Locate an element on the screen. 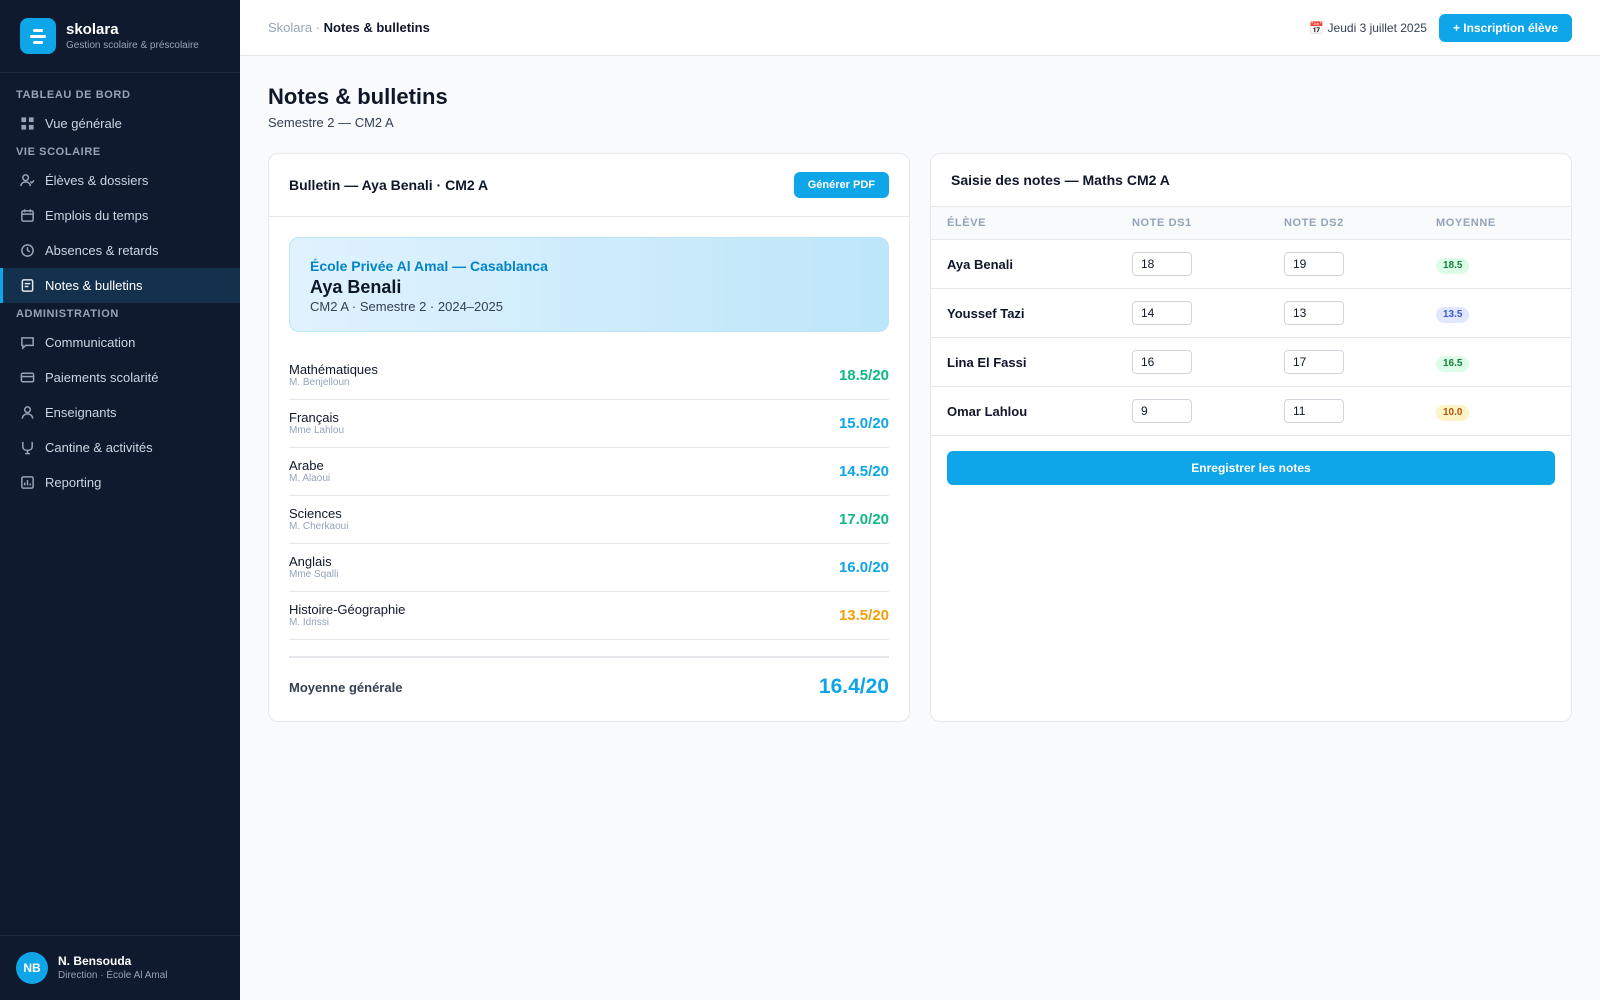 This screenshot has width=1600, height=1000. average-badge: 13.5 is located at coordinates (1453, 314).